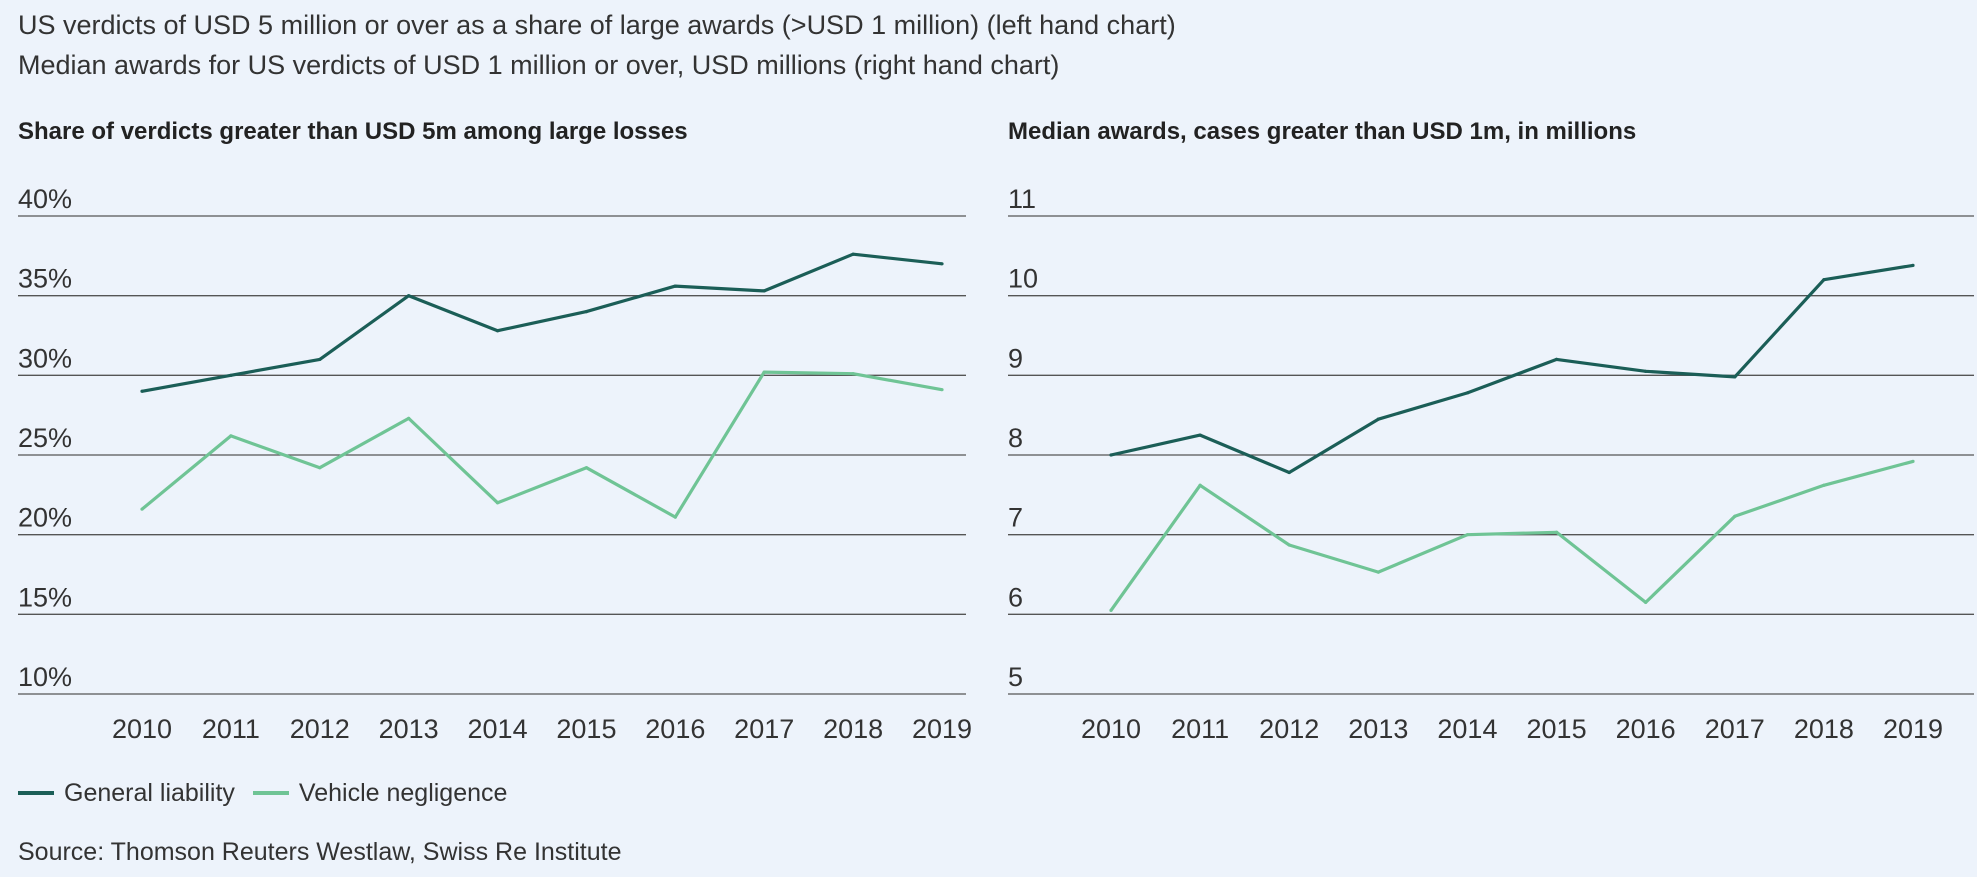 This screenshot has width=1977, height=877. I want to click on left-x-tick-label-2010: 2010, so click(142, 729).